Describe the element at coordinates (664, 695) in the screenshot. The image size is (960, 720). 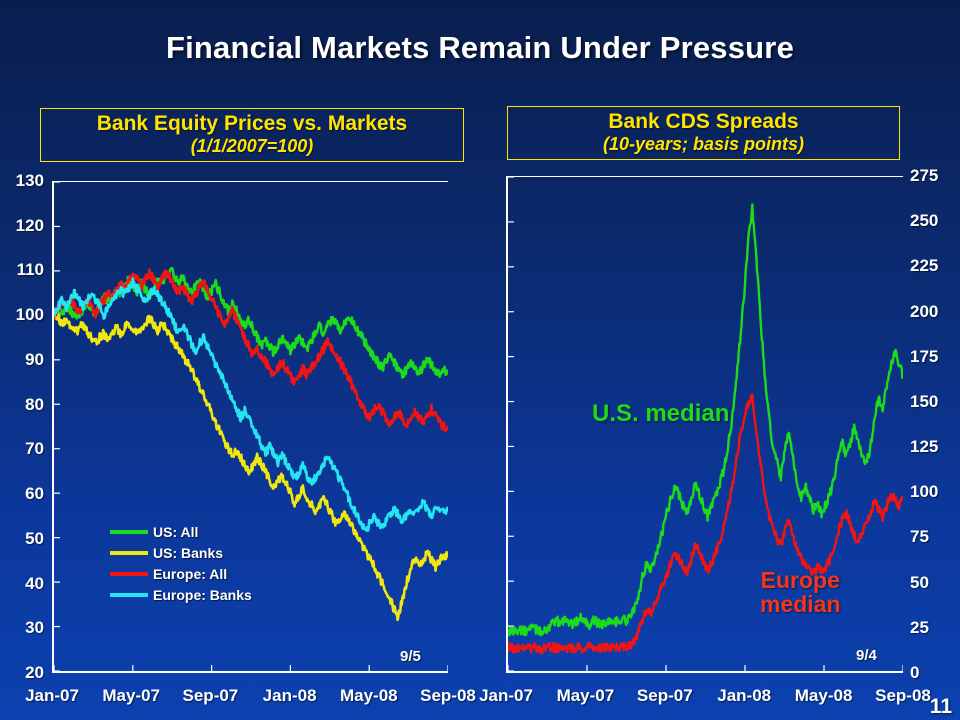
I see `right-x-tick-label: Sep-07` at that location.